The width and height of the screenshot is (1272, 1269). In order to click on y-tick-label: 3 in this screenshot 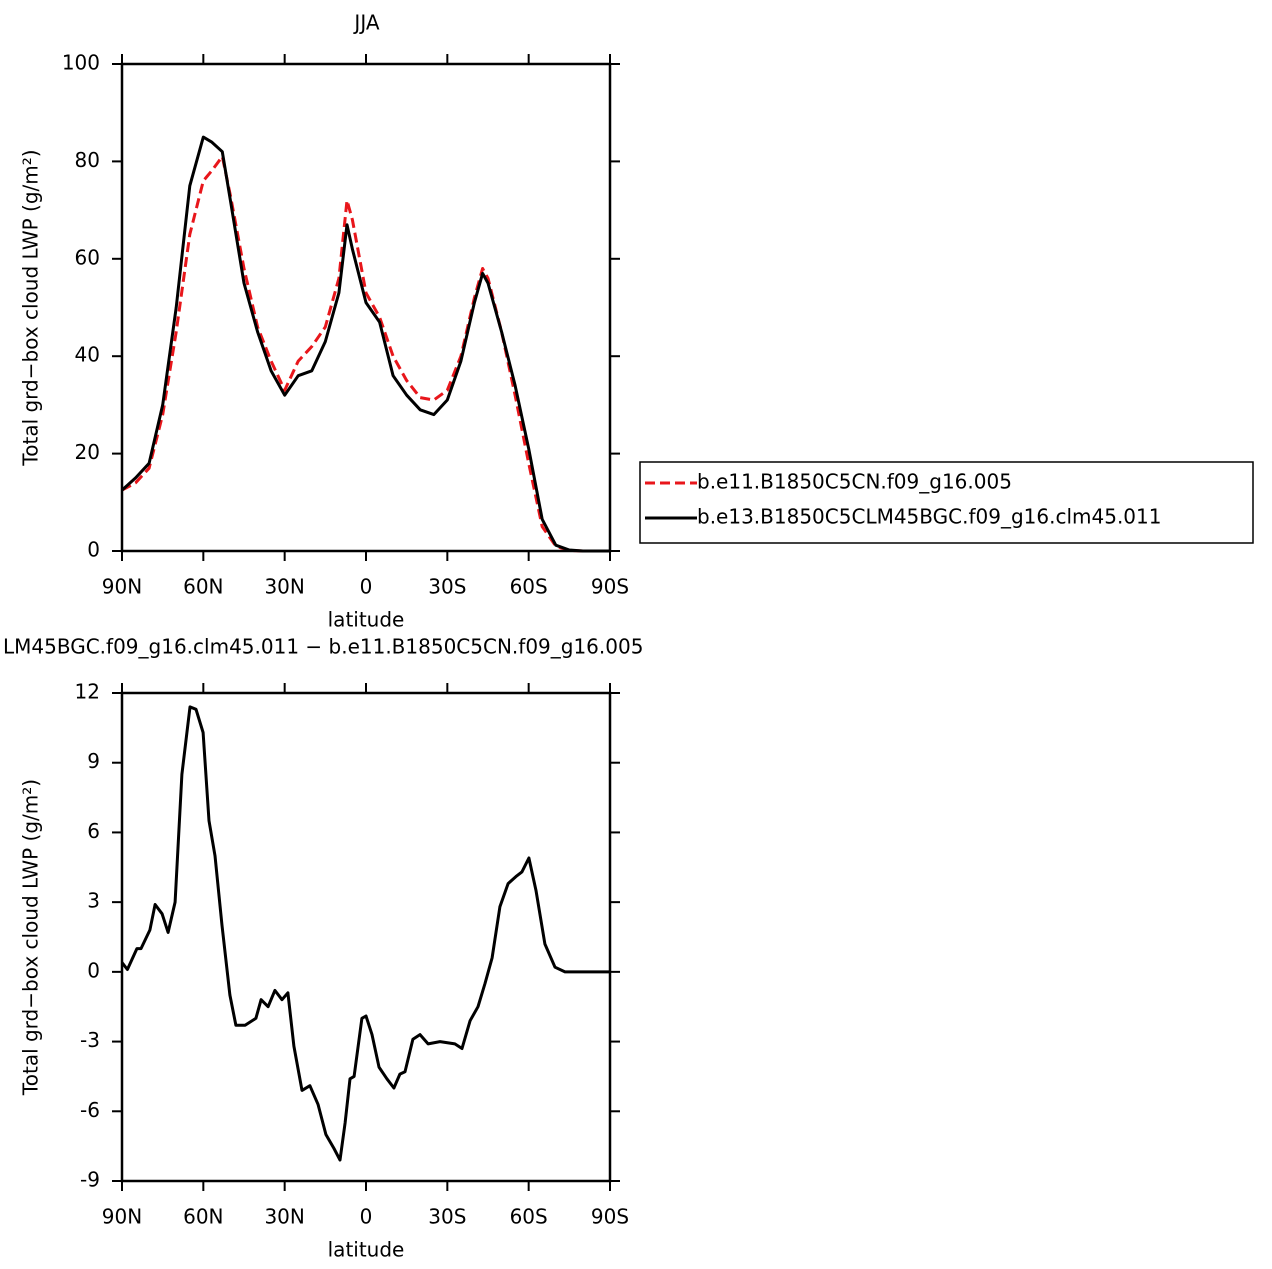, I will do `click(93, 901)`.